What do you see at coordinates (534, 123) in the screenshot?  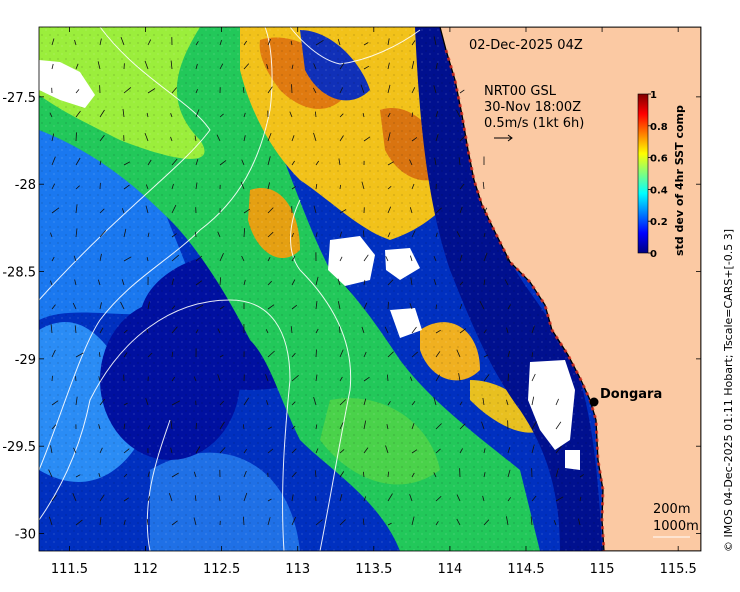 I see `current-note-line3: 0.5m/s (1kt 6h)` at bounding box center [534, 123].